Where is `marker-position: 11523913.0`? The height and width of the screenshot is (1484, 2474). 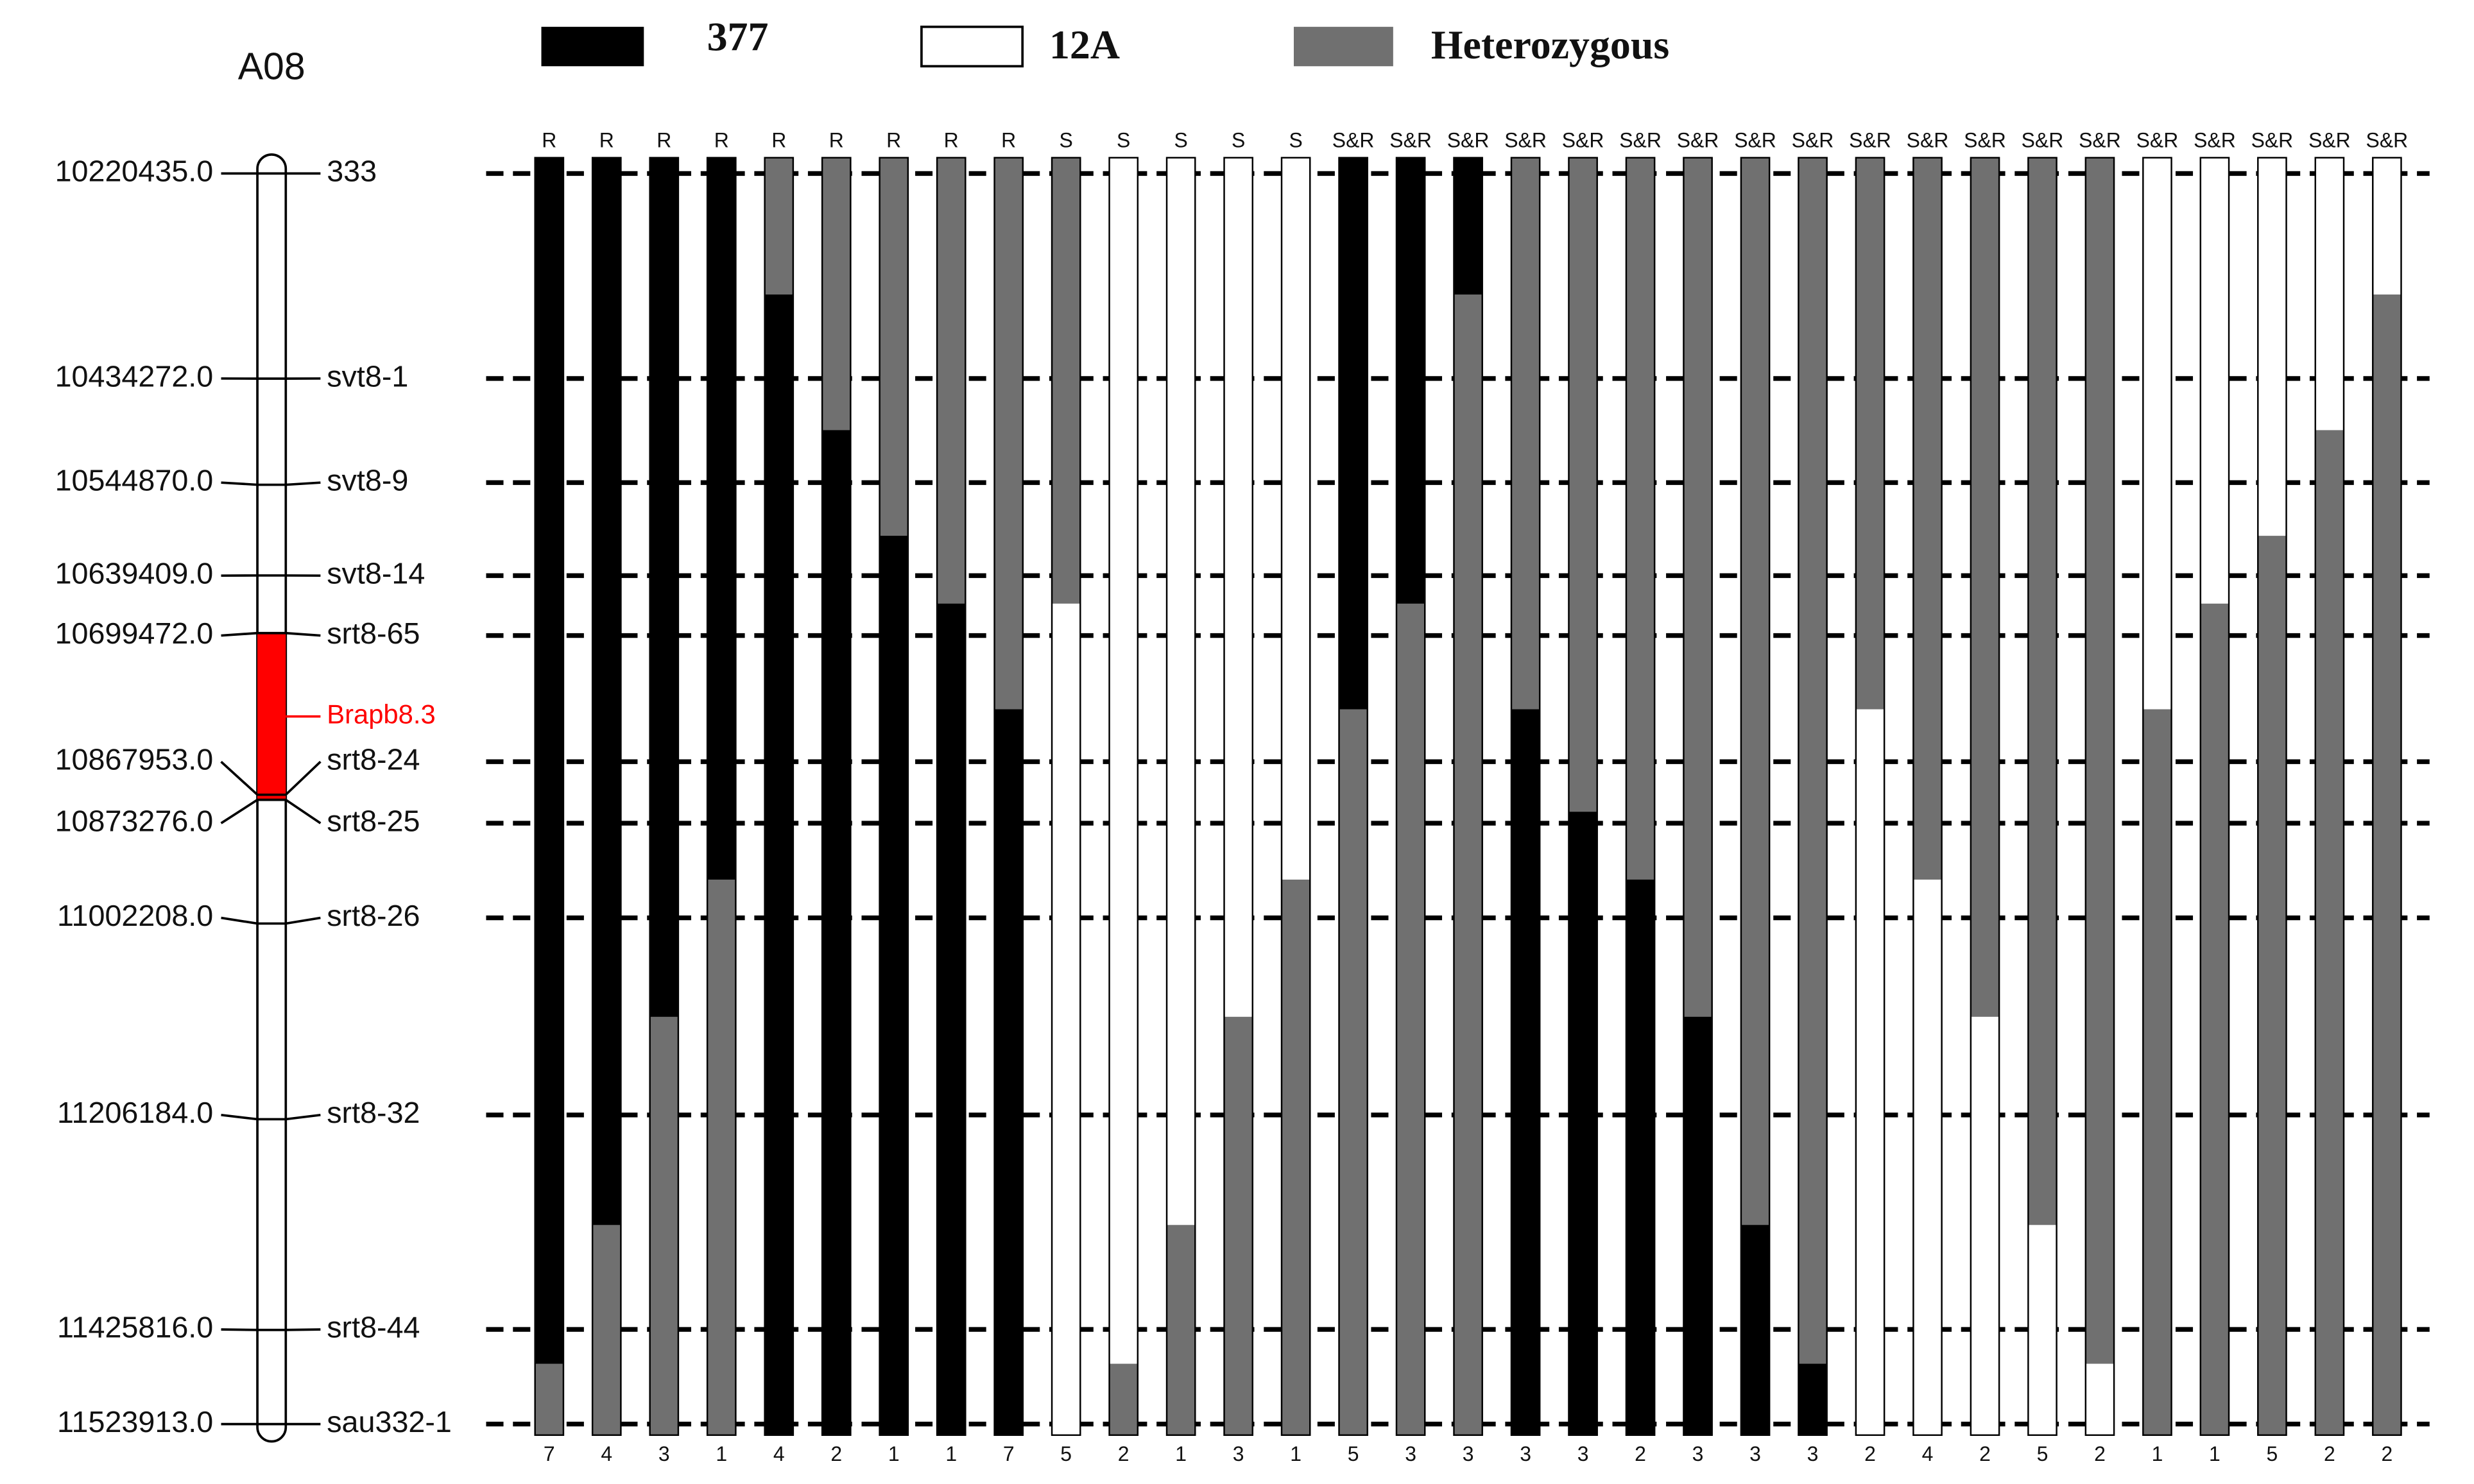 marker-position: 11523913.0 is located at coordinates (135, 1422).